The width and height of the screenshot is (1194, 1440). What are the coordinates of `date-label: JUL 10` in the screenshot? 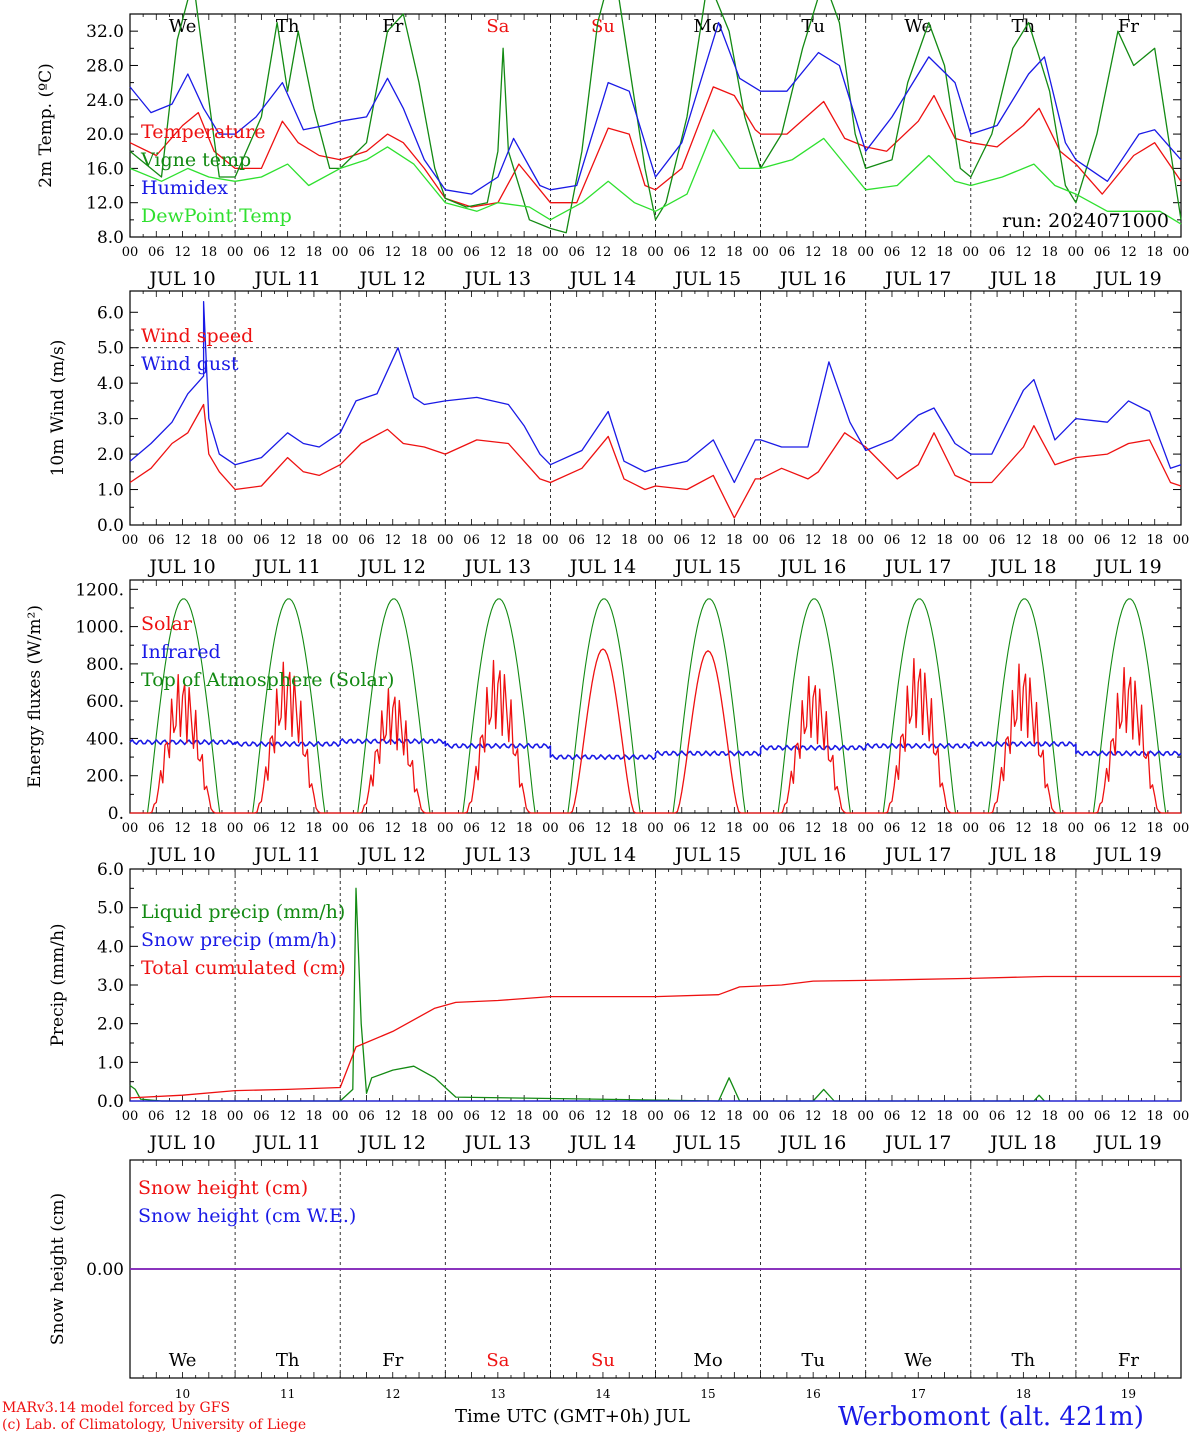 It's located at (181, 1143).